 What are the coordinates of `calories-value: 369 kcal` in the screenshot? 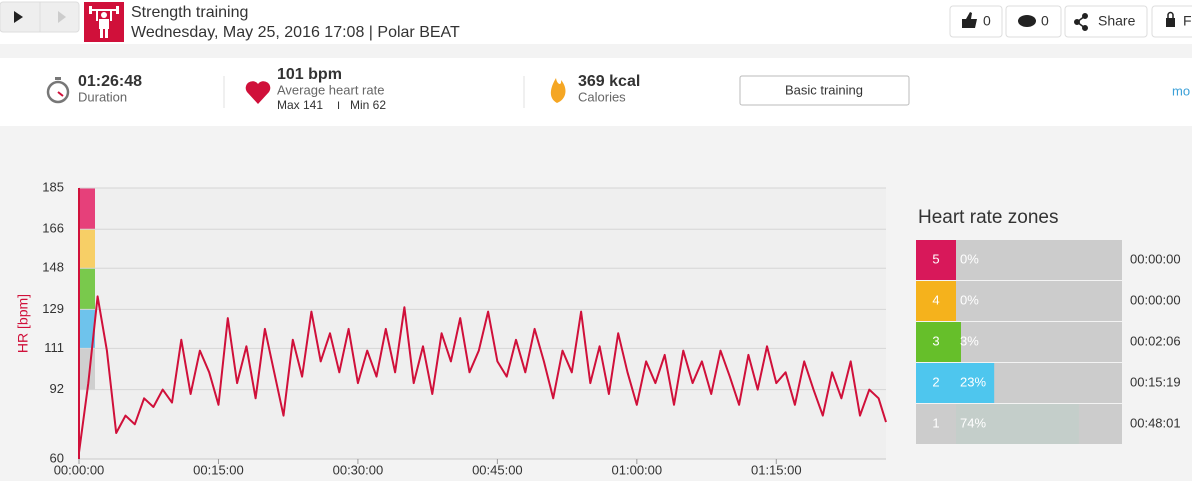 It's located at (609, 81).